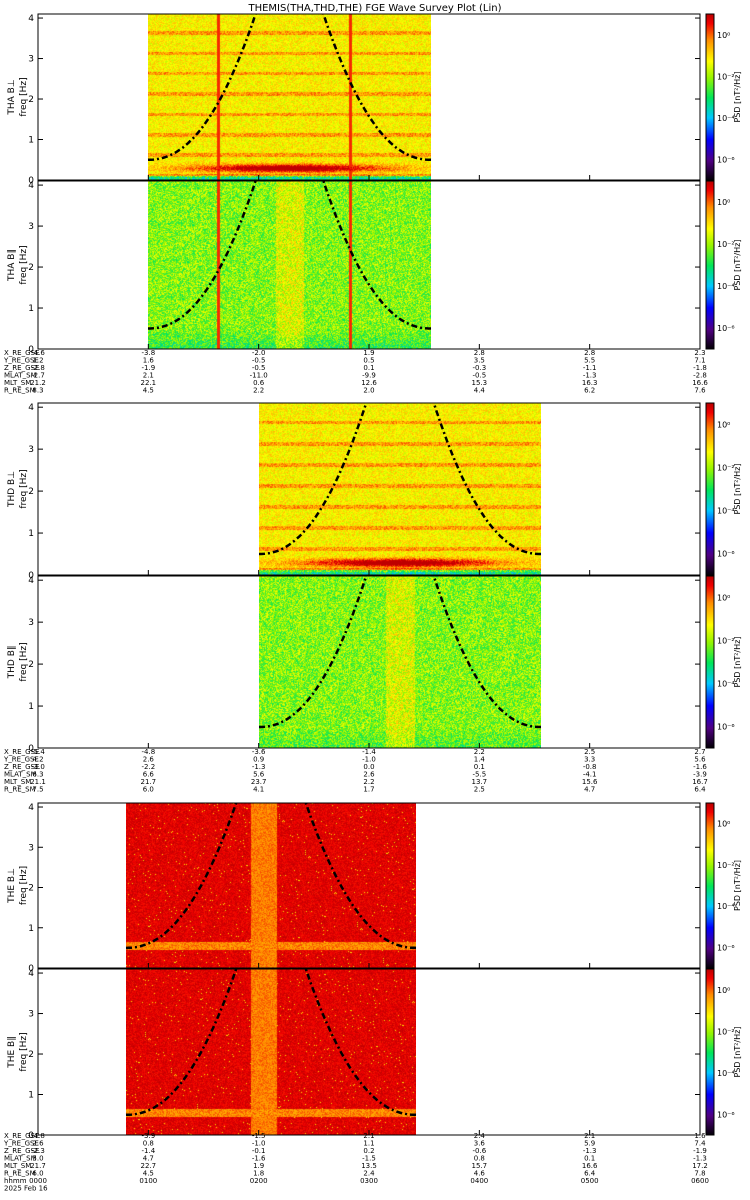  Describe the element at coordinates (31, 623) in the screenshot. I see `freq-tick-label-3-3: 3` at that location.